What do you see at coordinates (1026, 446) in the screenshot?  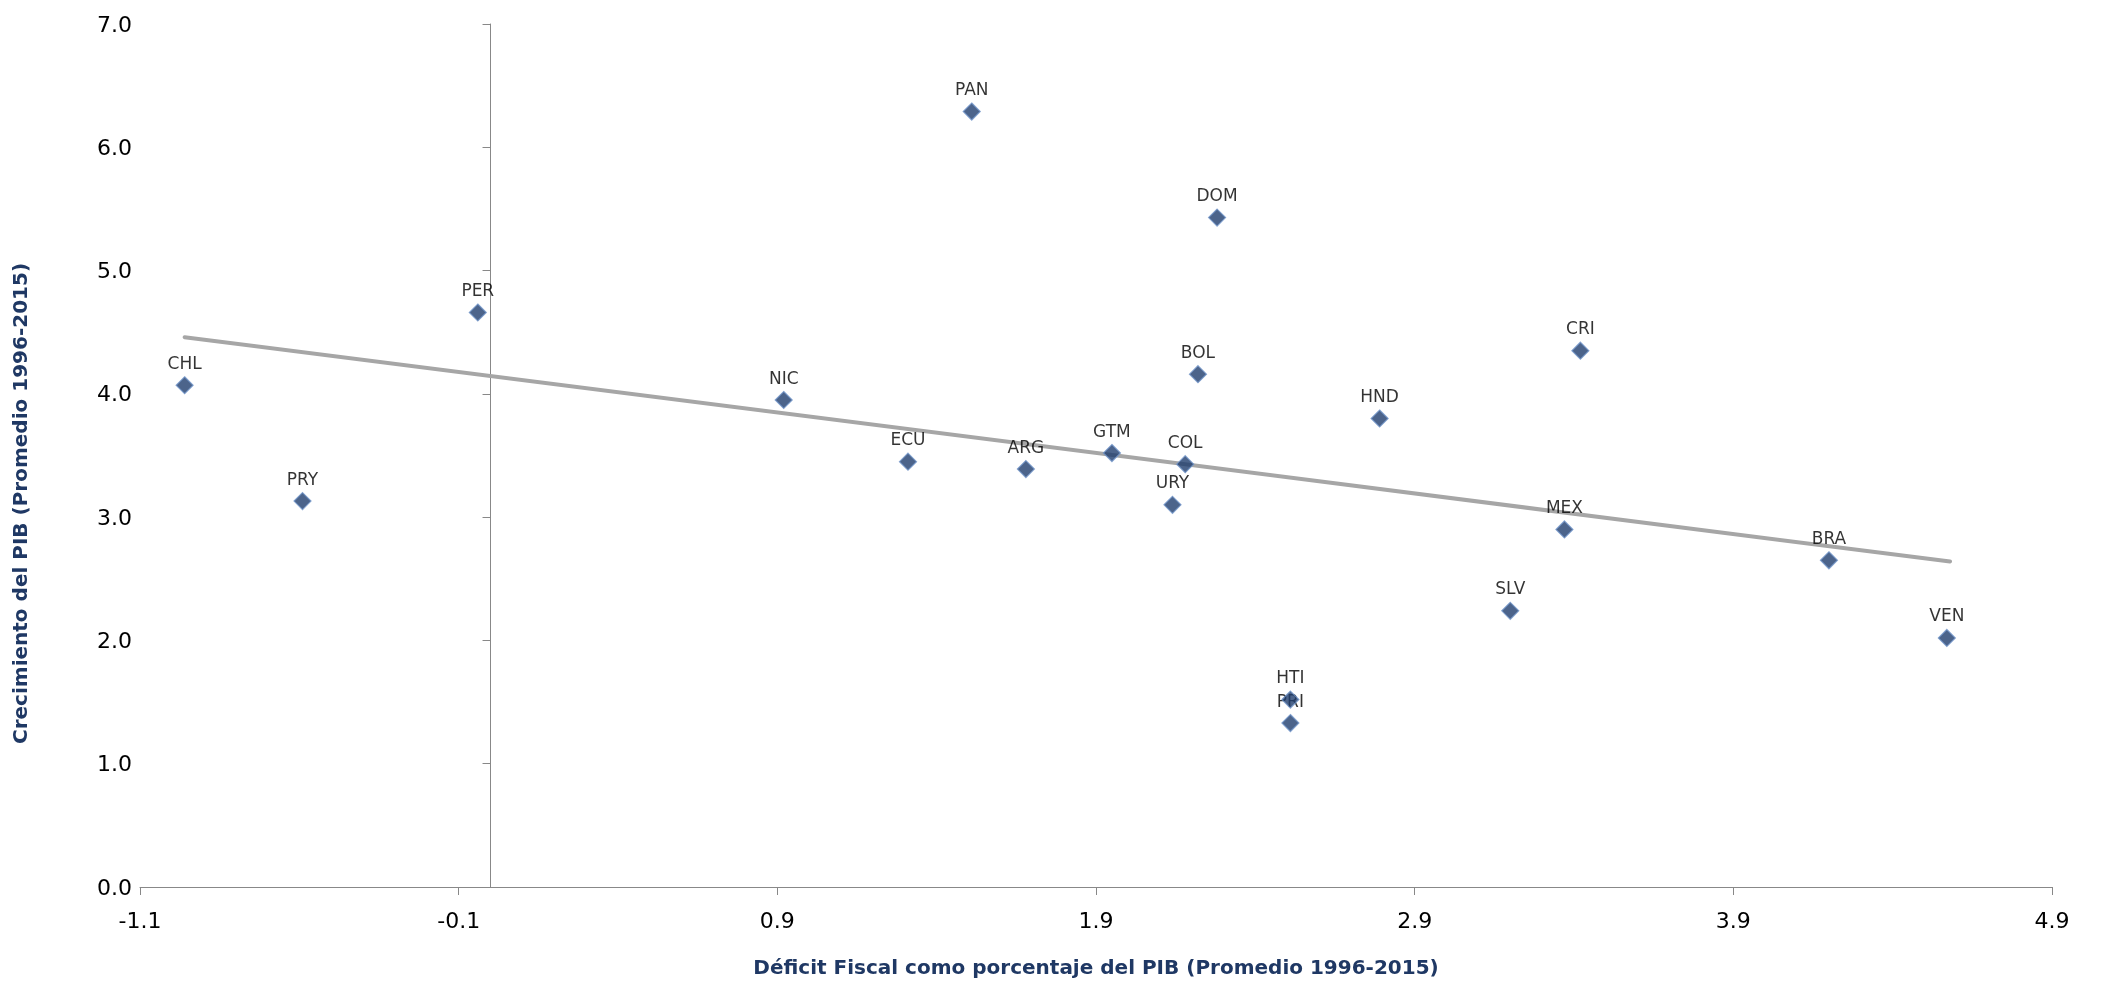 I see `annotation: ARG` at bounding box center [1026, 446].